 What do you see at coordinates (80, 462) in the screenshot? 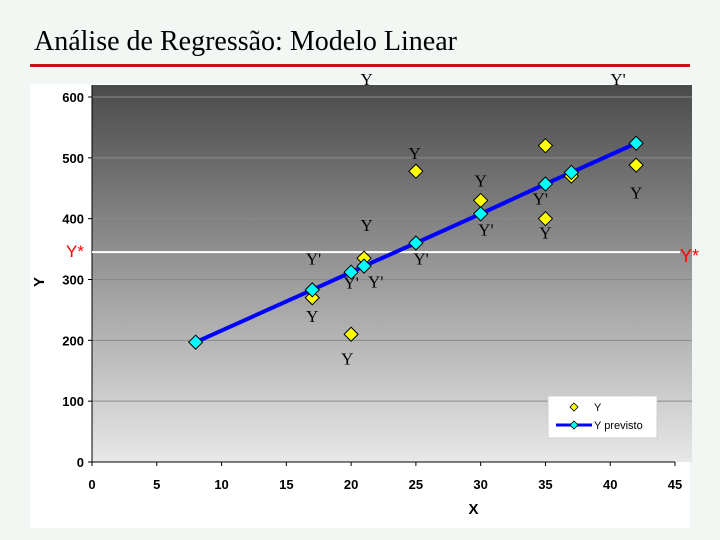
I see `y-tick-label: 0` at bounding box center [80, 462].